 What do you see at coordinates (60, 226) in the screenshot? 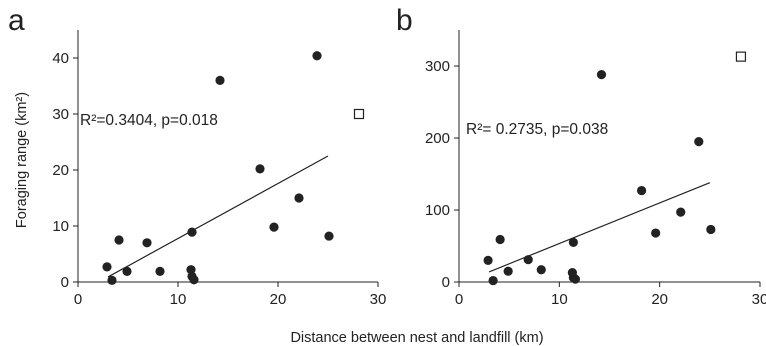
I see `panel-a-y-tick-label: 10` at bounding box center [60, 226].